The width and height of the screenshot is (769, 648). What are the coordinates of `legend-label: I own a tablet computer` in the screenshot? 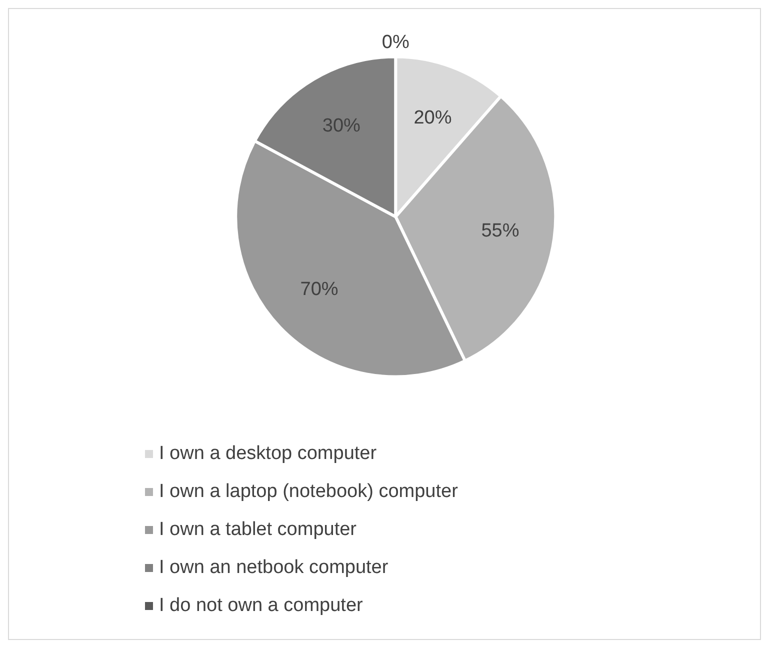 It's located at (257, 530).